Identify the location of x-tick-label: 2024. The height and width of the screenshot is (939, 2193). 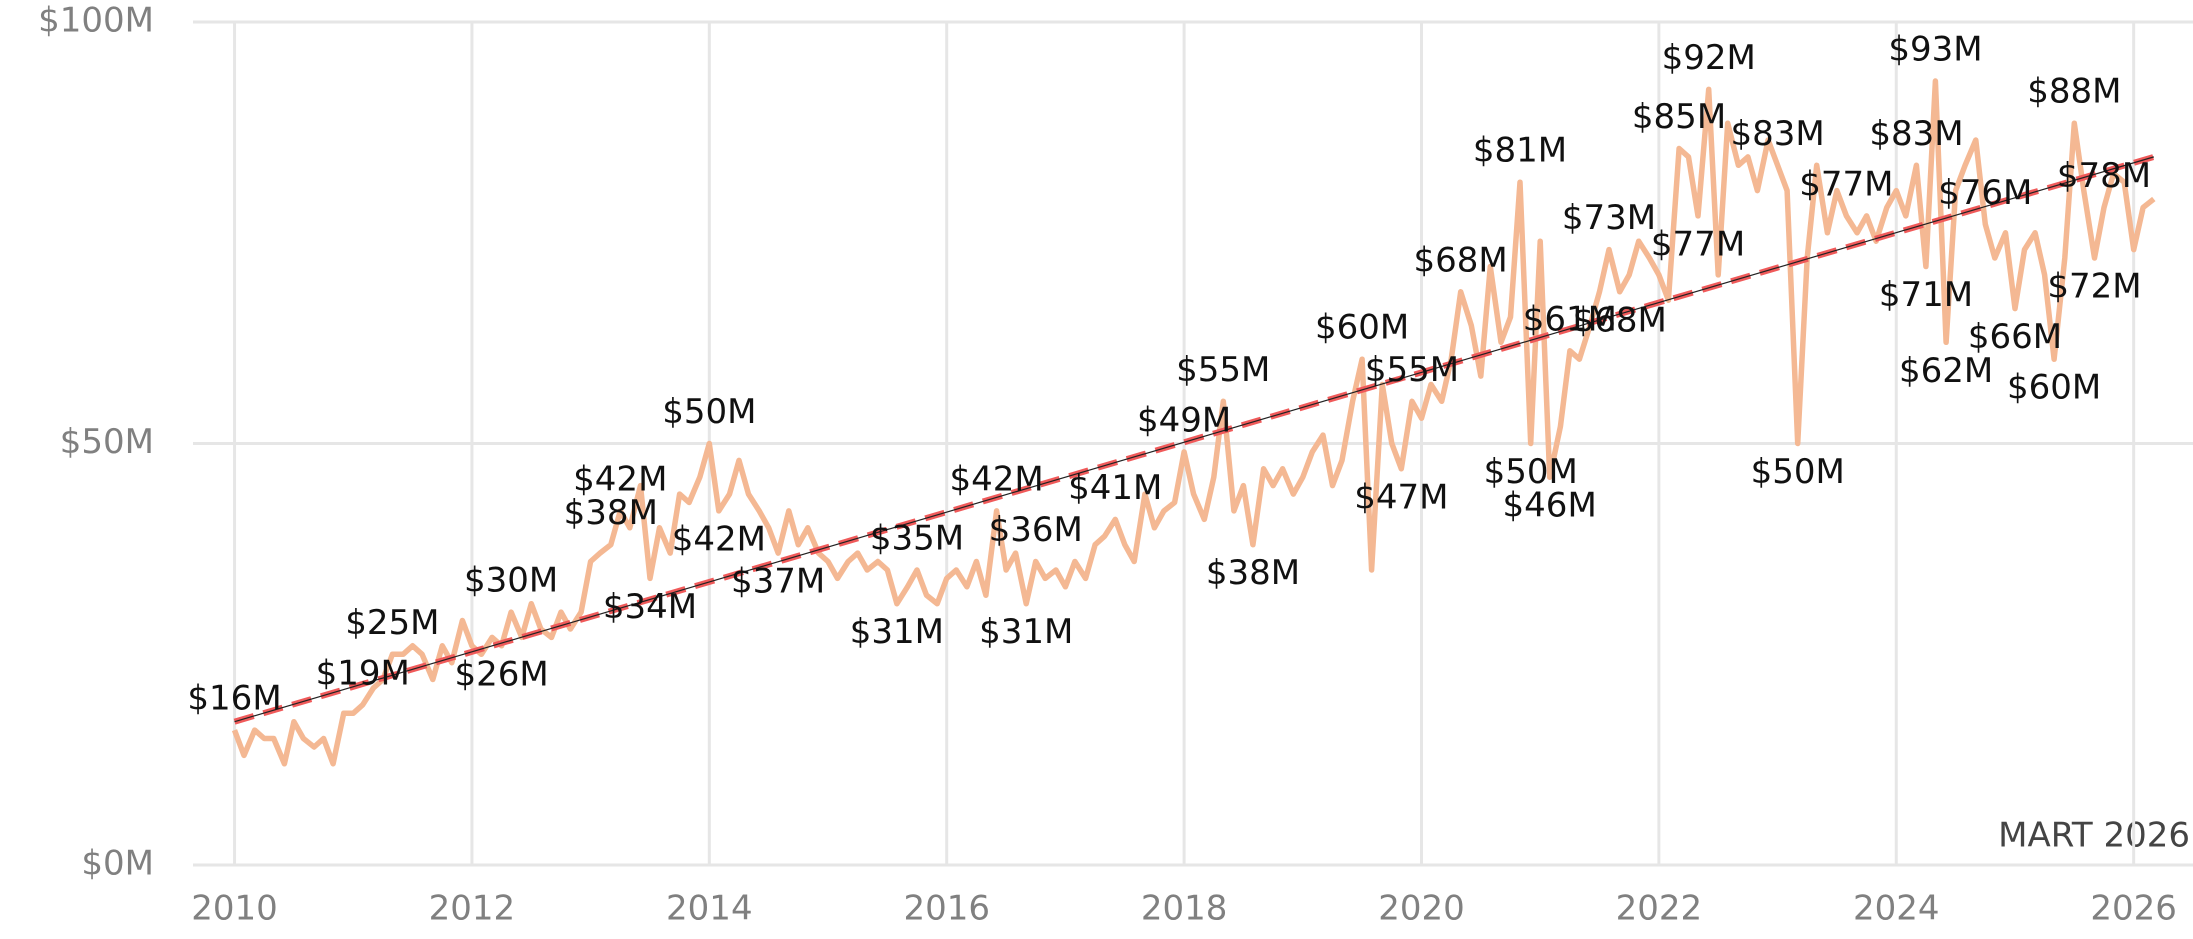
(1896, 909).